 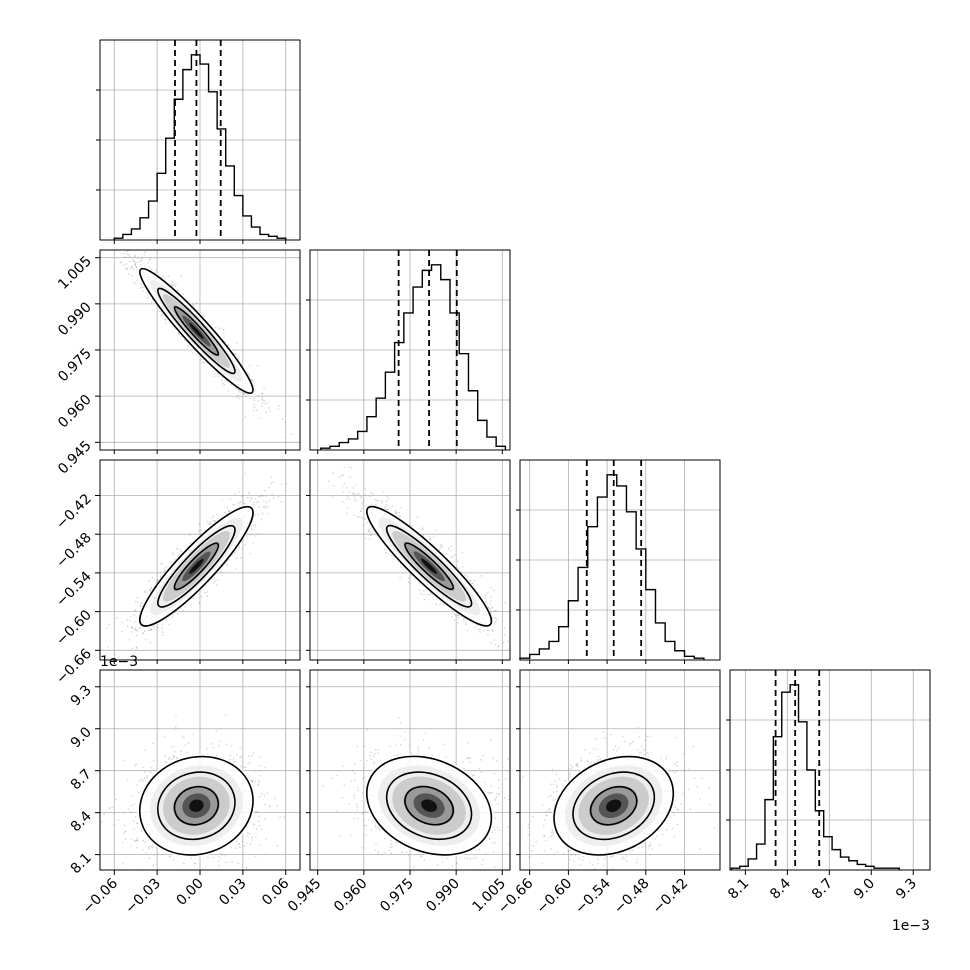 I want to click on density-level, so click(x=429, y=566).